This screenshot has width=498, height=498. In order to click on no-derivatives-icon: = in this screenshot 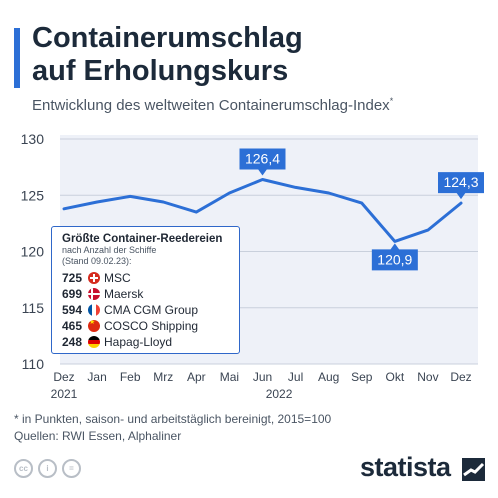, I will do `click(71, 468)`.